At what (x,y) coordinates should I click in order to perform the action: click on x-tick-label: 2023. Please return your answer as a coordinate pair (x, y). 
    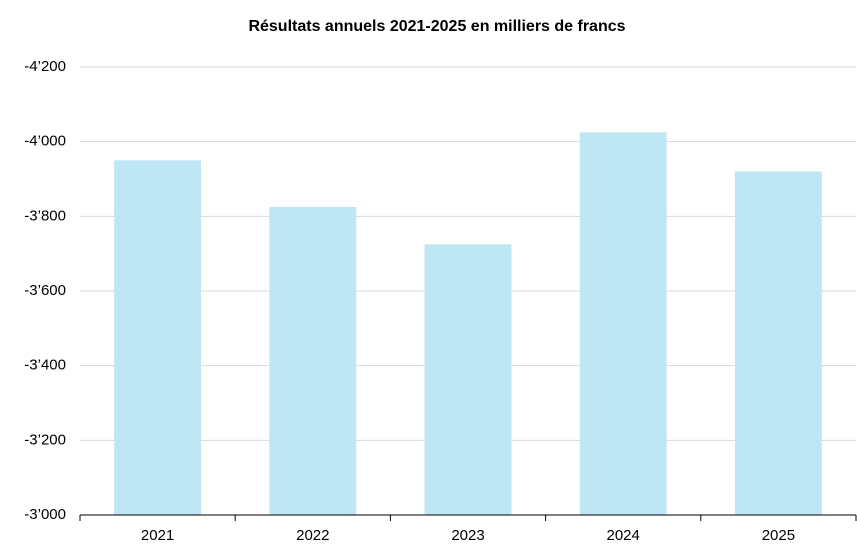
    Looking at the image, I should click on (467, 535).